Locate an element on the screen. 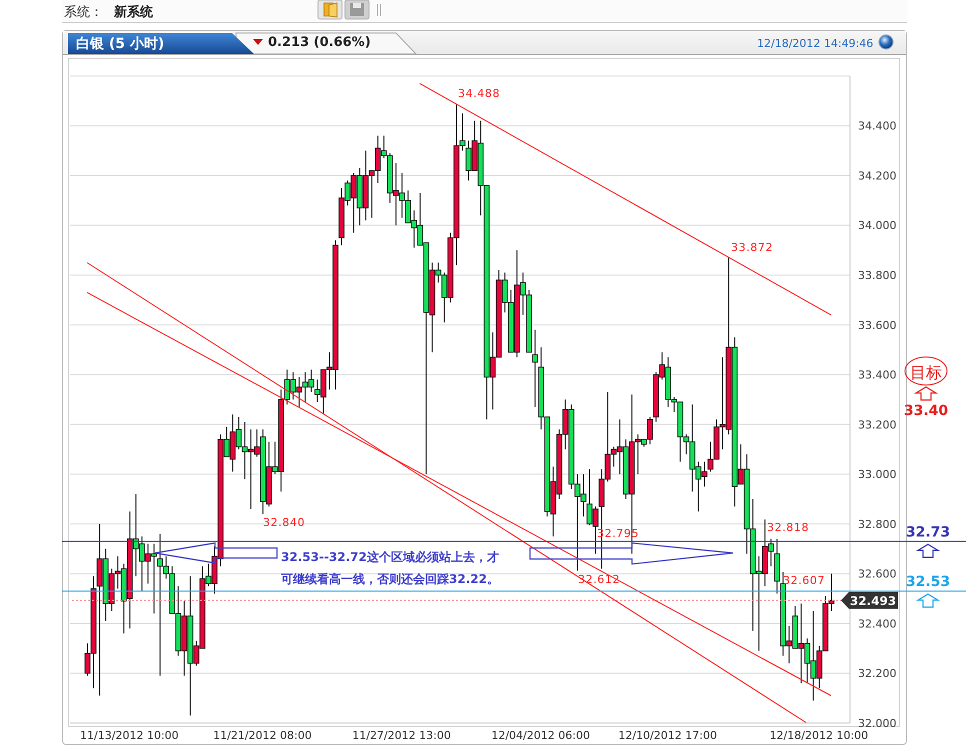  y-tick-label: 32.400 is located at coordinates (877, 623).